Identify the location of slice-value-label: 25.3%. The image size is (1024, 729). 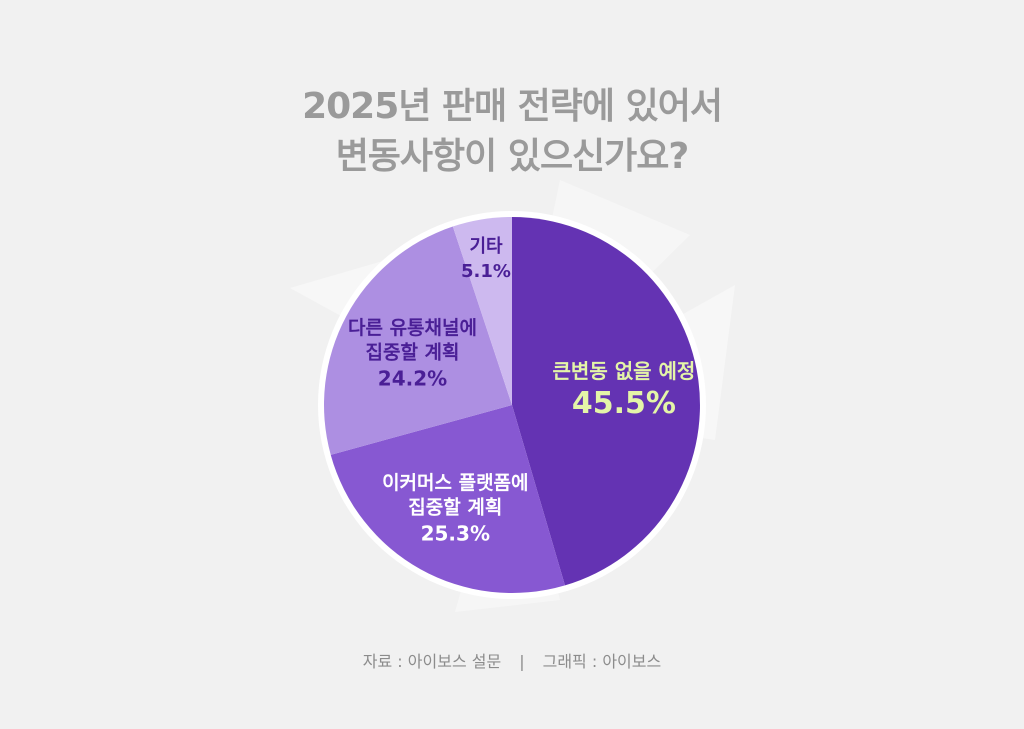
(455, 533).